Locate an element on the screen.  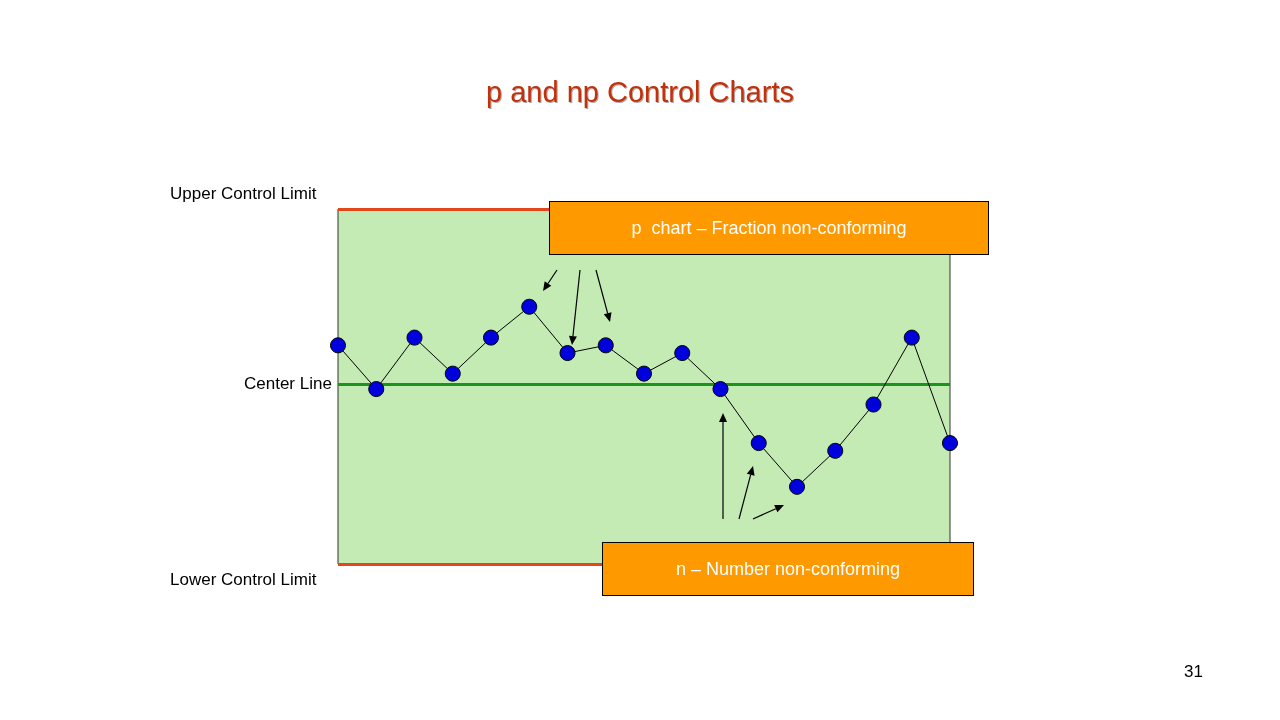
ref-line-label: Upper Control Limit is located at coordinates (243, 194).